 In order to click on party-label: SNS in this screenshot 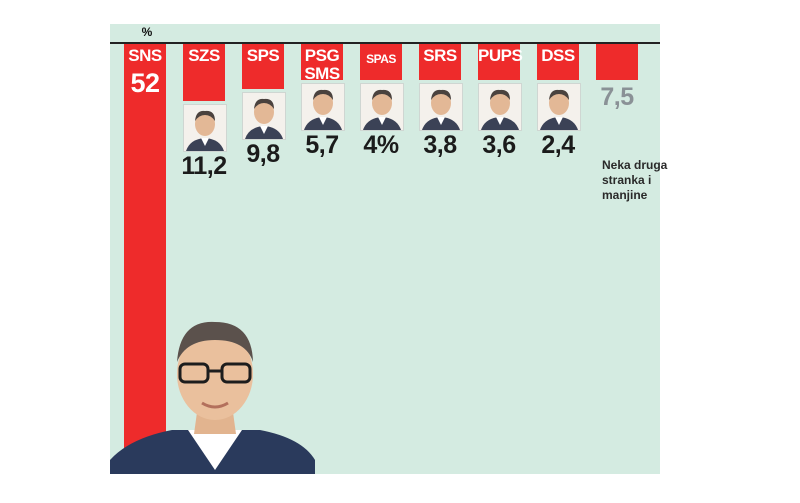, I will do `click(145, 55)`.